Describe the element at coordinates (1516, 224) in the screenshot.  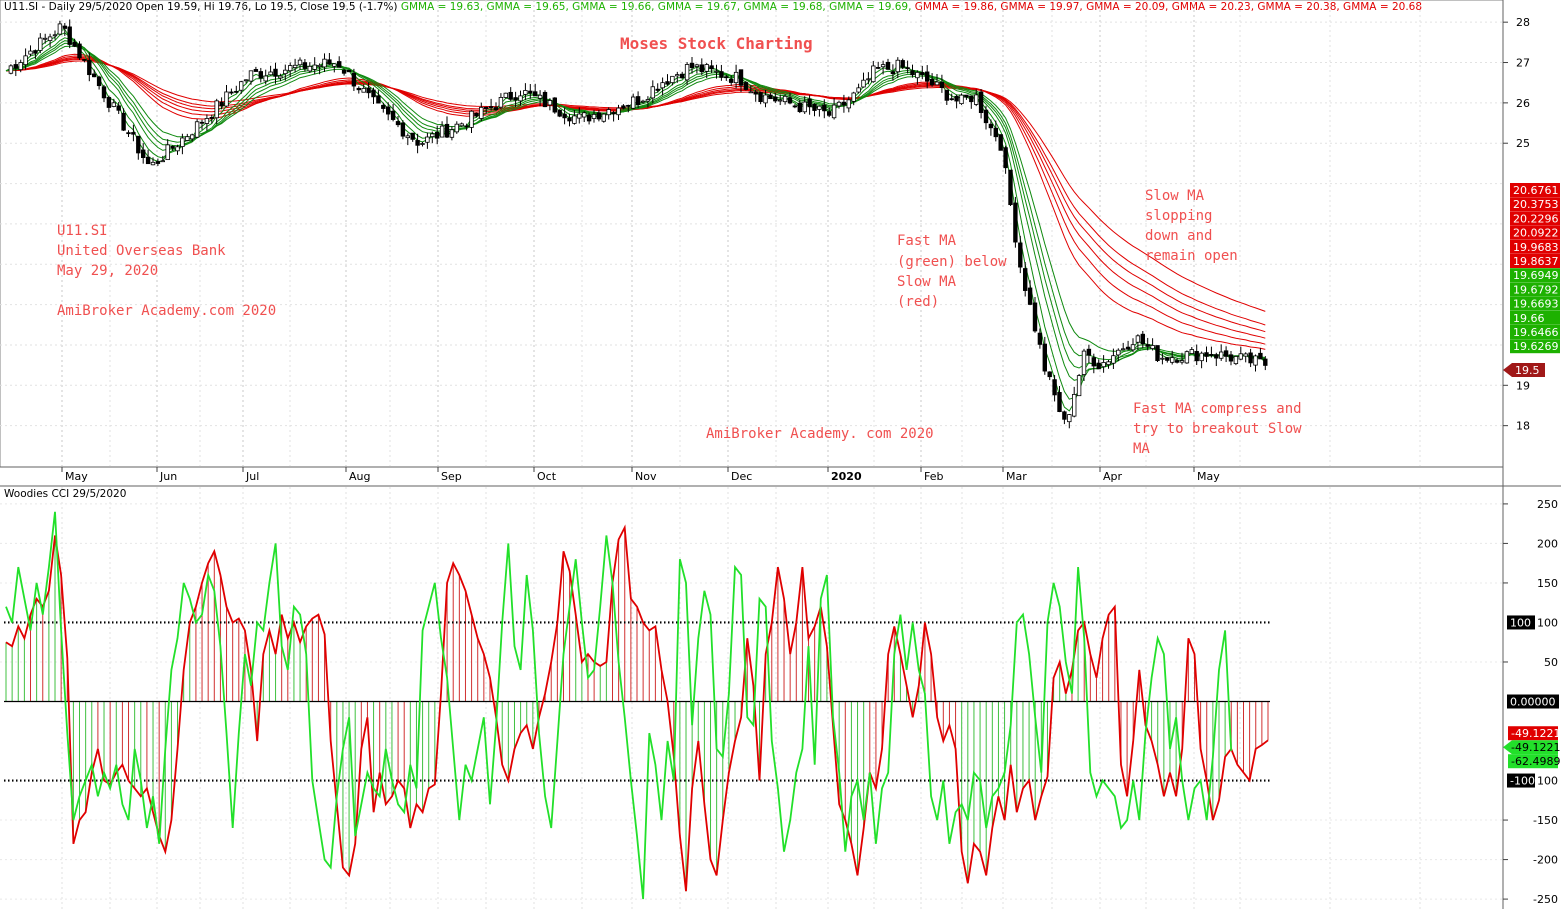
I see `price-axis: 18 19 25 26 27 28` at that location.